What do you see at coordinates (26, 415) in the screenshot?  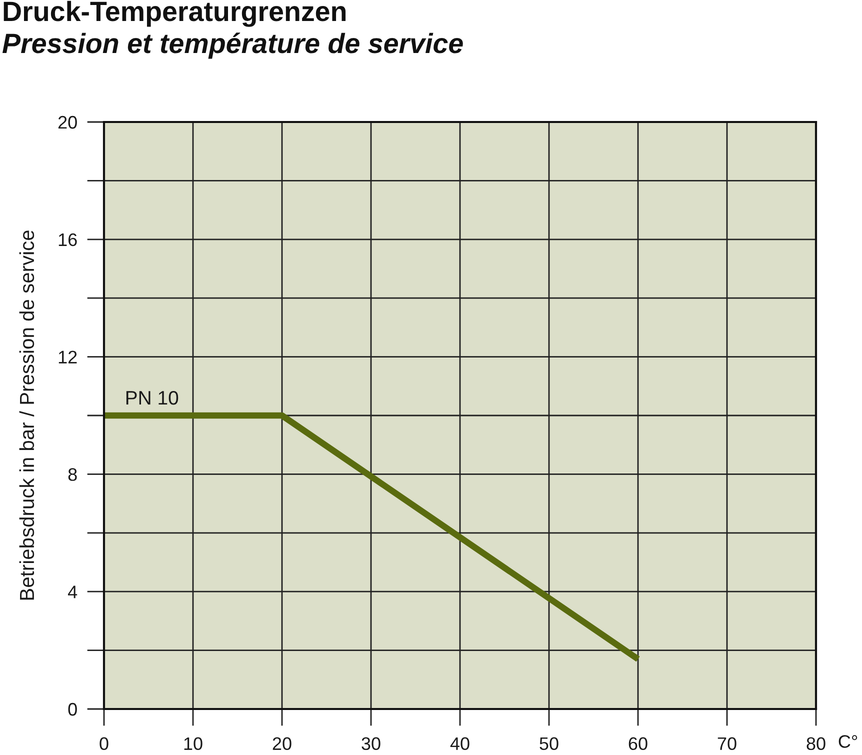 I see `y-axis-title: Betriebsdruck in bar / Pression de service` at bounding box center [26, 415].